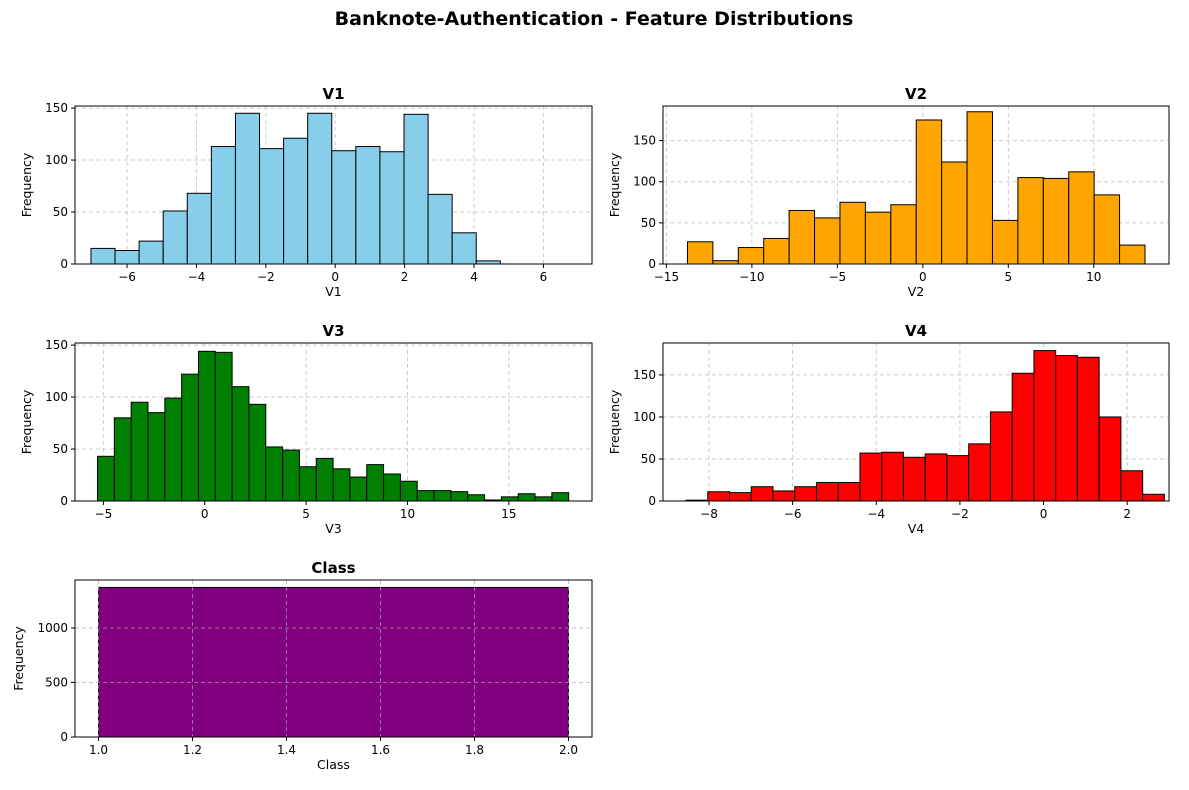 This screenshot has width=1189, height=790. What do you see at coordinates (474, 277) in the screenshot?
I see `x-tick-label: 4` at bounding box center [474, 277].